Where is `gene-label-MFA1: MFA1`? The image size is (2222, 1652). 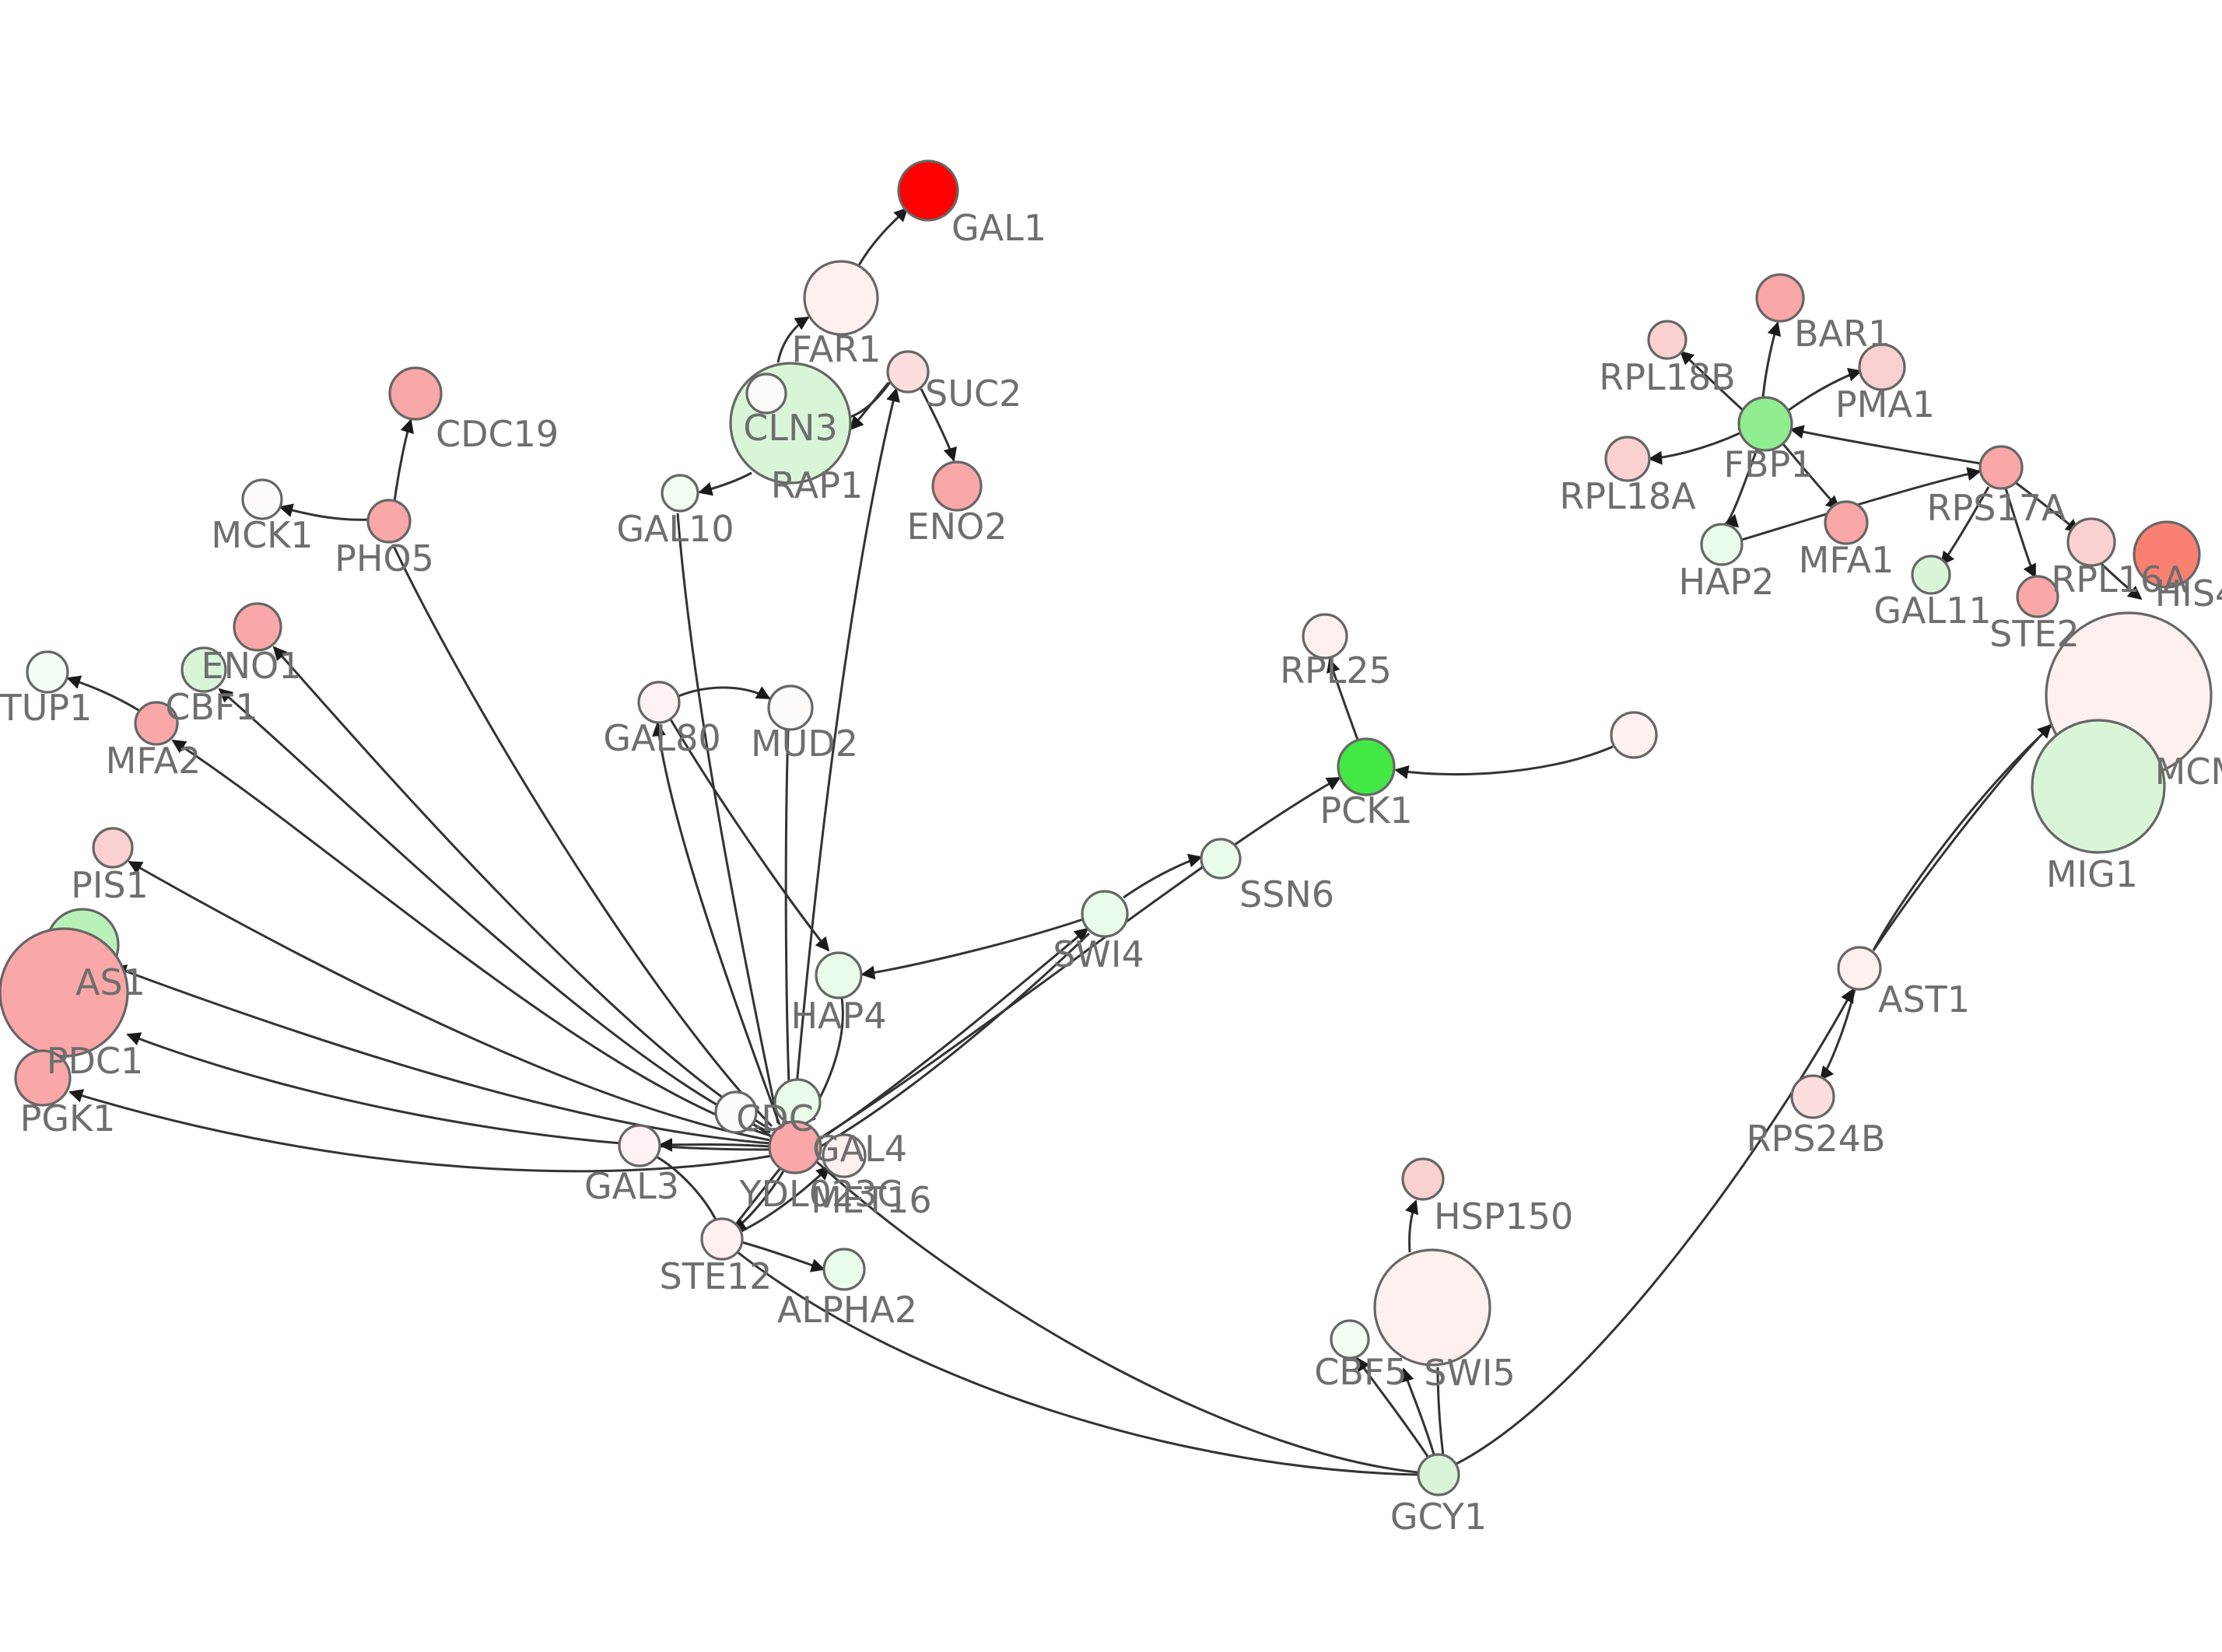 gene-label-MFA1: MFA1 is located at coordinates (1846, 560).